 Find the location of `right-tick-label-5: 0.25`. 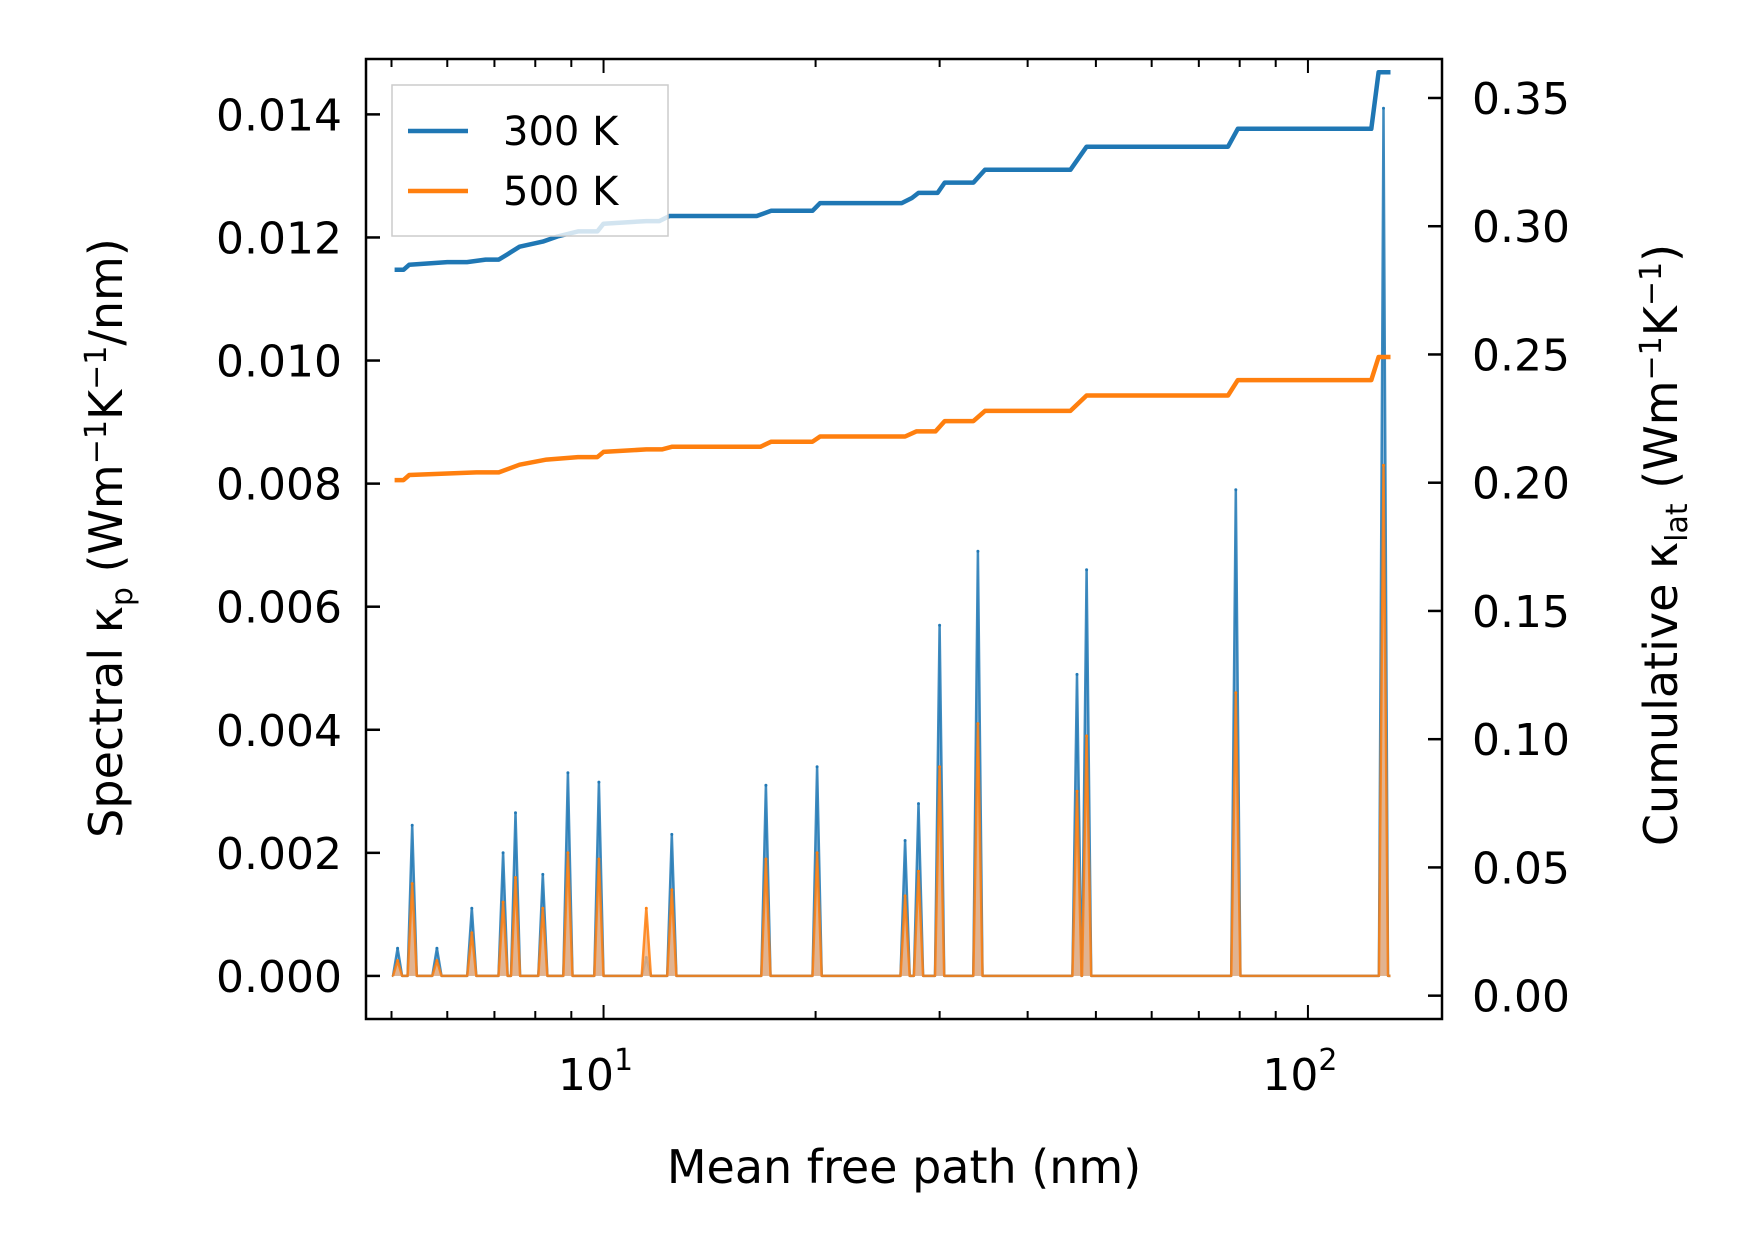

right-tick-label-5: 0.25 is located at coordinates (1521, 355).